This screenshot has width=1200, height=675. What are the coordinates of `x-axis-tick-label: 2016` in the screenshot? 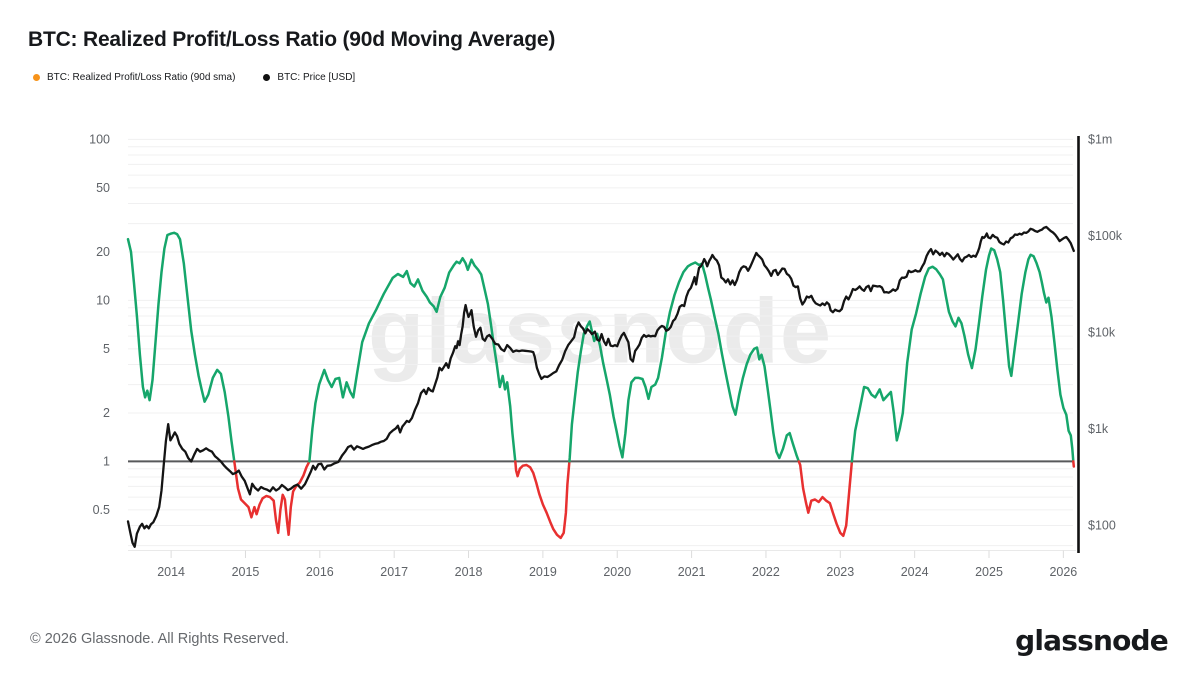 It's located at (320, 572).